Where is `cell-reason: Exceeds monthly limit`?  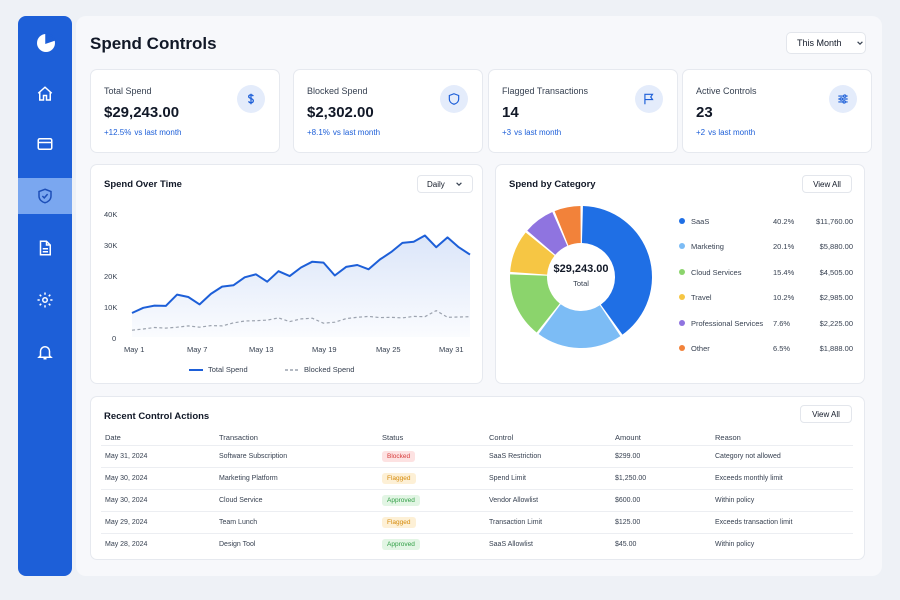 cell-reason: Exceeds monthly limit is located at coordinates (782, 477).